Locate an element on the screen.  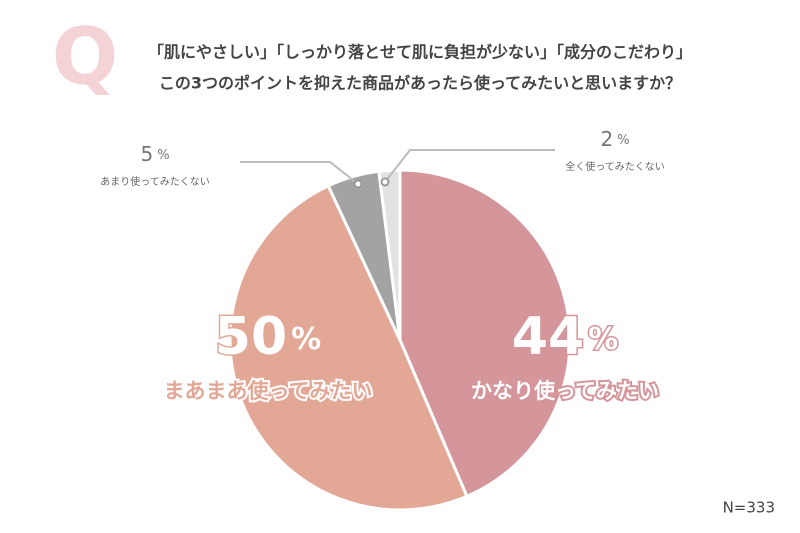
chart-subtitle: この3つのポイントを抑えた商品があったら使ってみたいと思いますか？ is located at coordinates (420, 83).